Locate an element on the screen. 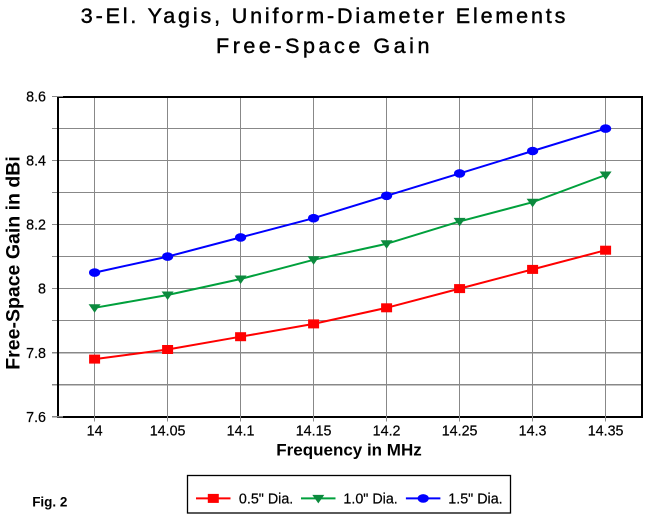 Image resolution: width=645 pixels, height=525 pixels. svg-text: 7.8 is located at coordinates (36, 354).